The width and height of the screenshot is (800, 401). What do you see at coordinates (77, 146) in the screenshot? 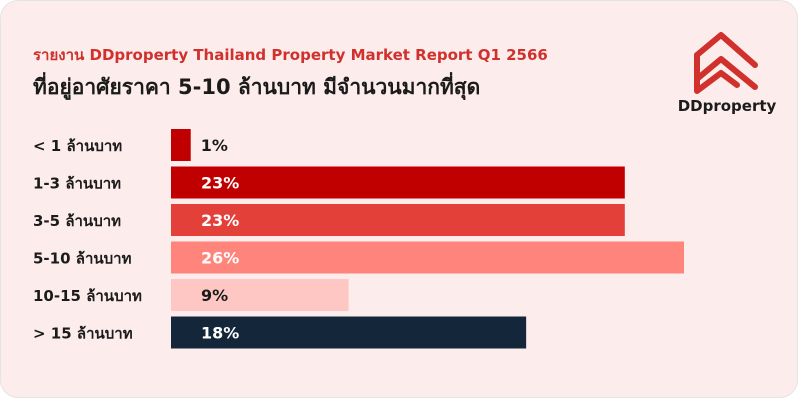
I see `category-label: < 1 ล้านบาท` at bounding box center [77, 146].